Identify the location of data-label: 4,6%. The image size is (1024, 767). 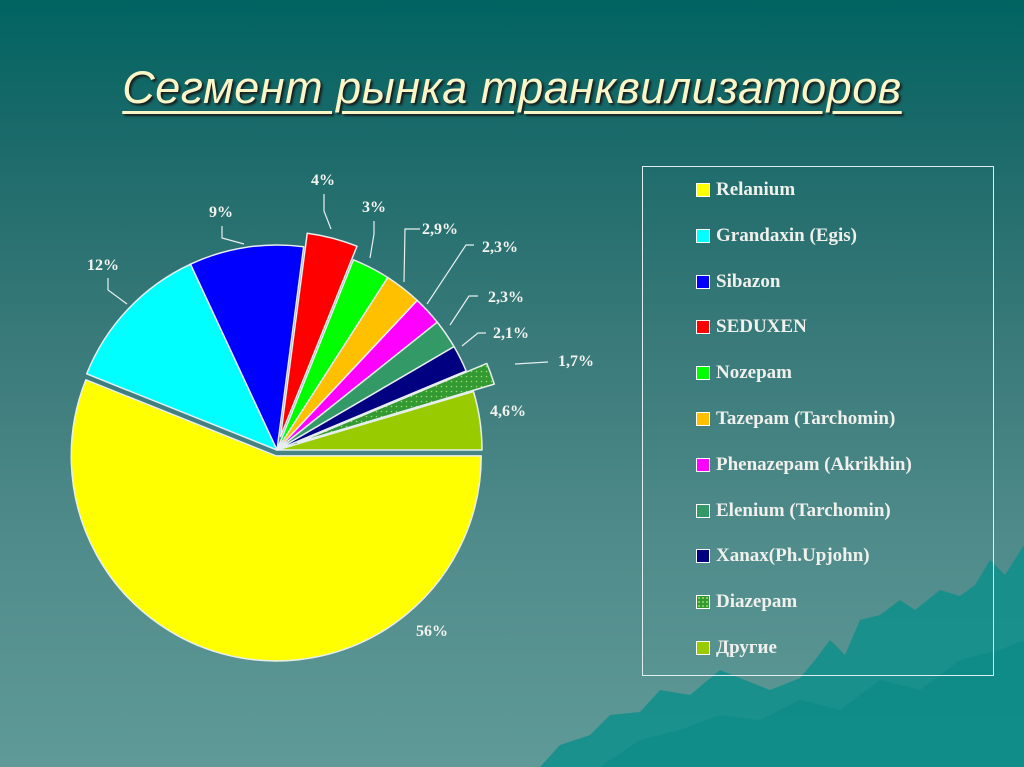
(508, 411).